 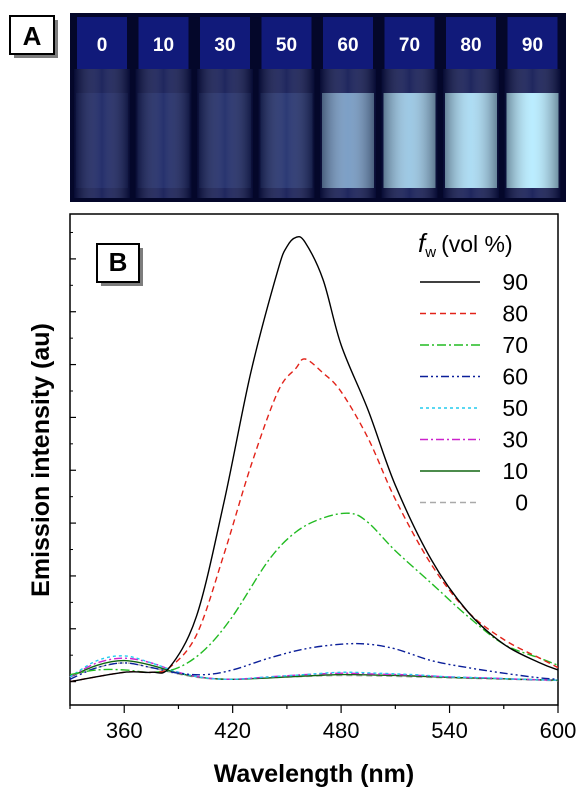 I want to click on legend-title-sub: w, so click(x=430, y=252).